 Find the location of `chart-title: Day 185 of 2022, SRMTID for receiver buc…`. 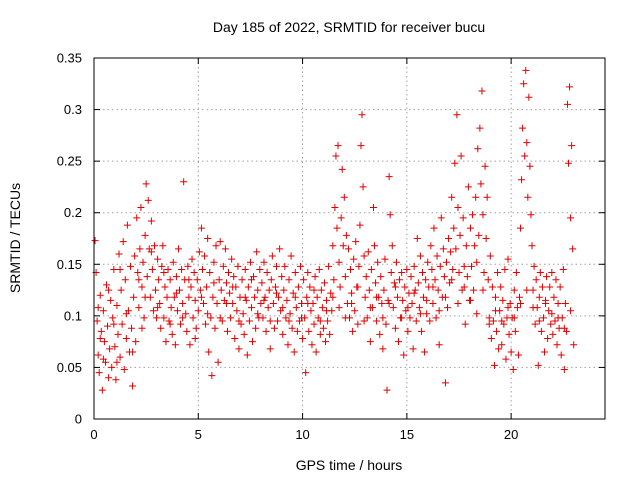

chart-title: Day 185 of 2022, SRMTID for receiver buc… is located at coordinates (349, 27).